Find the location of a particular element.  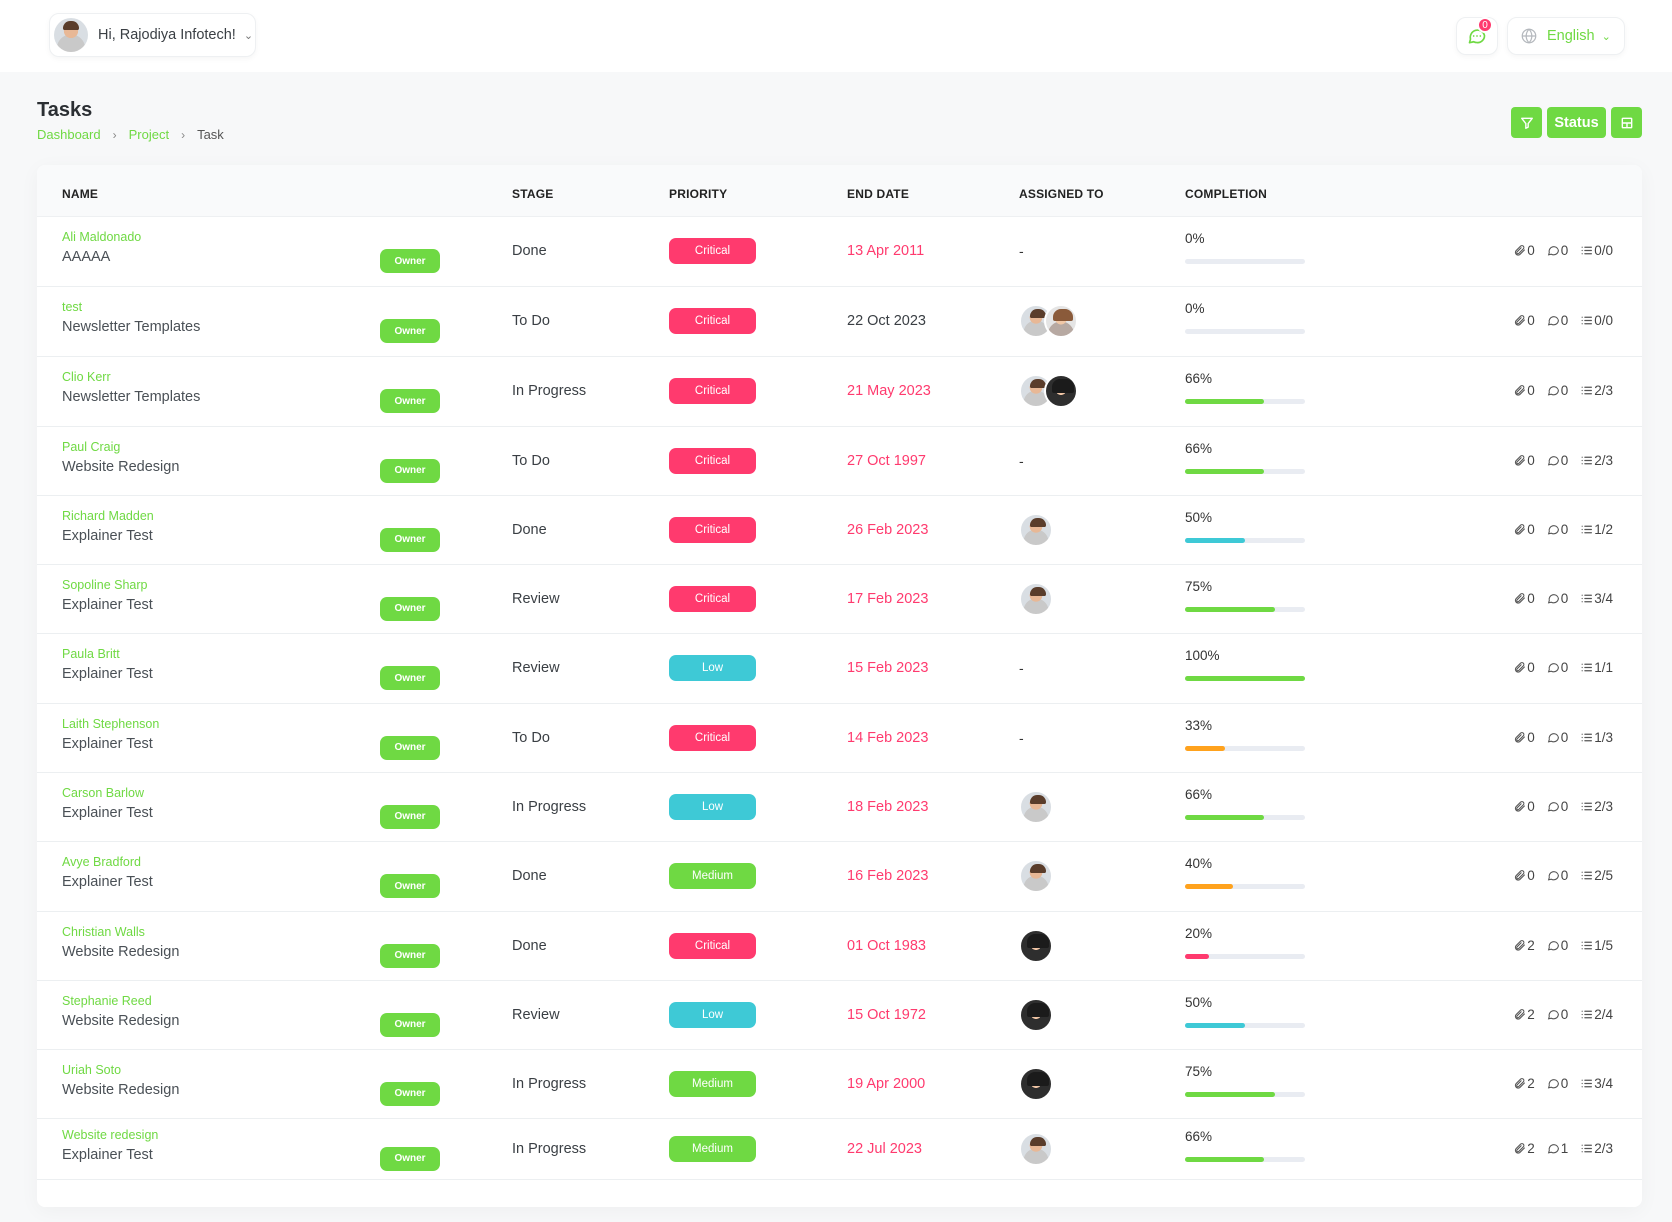

breadcrumb-dashboard: Dashboard is located at coordinates (69, 134).